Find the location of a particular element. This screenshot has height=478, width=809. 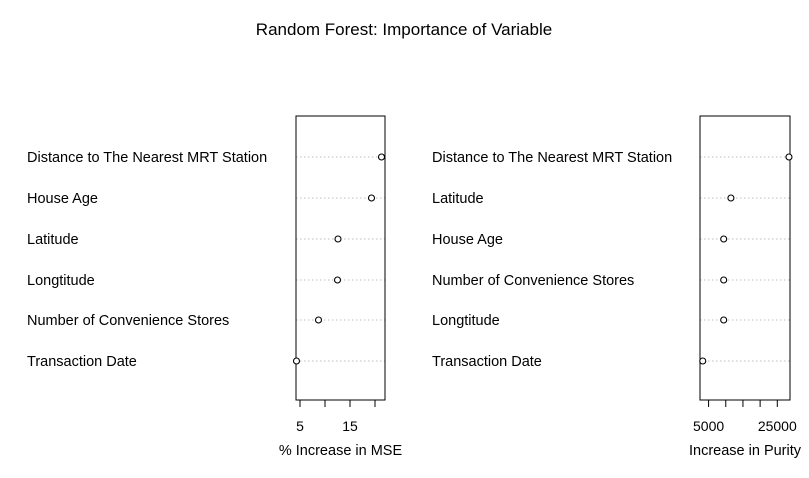

x-axis-label: Increase in Purity is located at coordinates (745, 451).